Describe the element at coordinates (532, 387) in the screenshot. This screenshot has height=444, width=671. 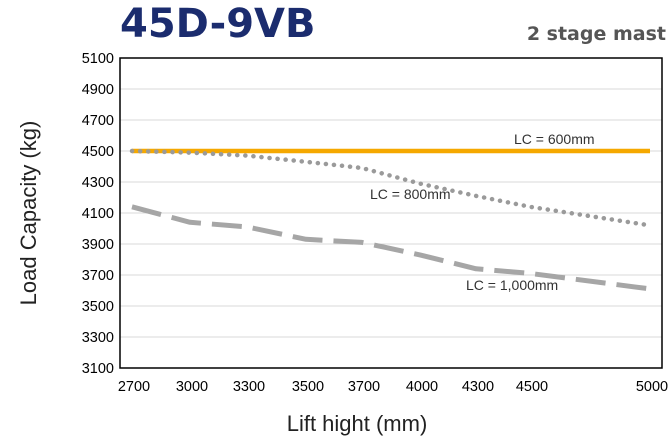
I see `x-tick-label: 4500` at that location.